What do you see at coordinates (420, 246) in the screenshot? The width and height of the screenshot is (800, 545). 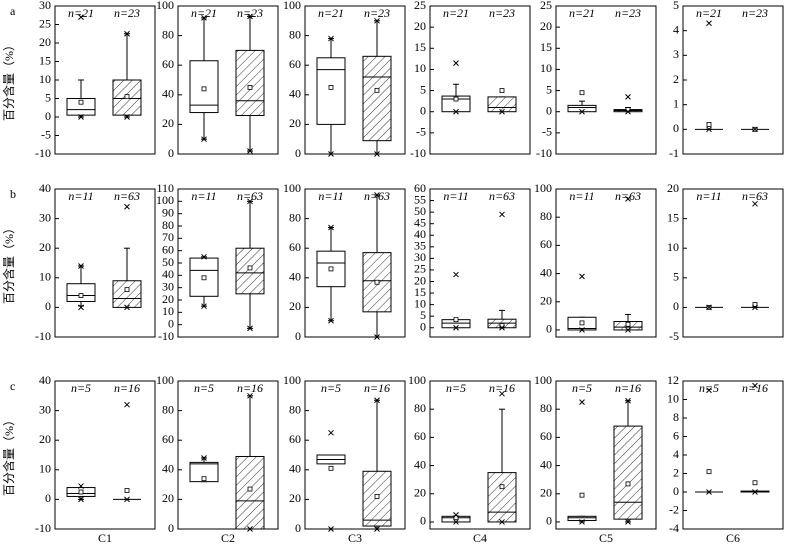 I see `y-tick-label: 35` at bounding box center [420, 246].